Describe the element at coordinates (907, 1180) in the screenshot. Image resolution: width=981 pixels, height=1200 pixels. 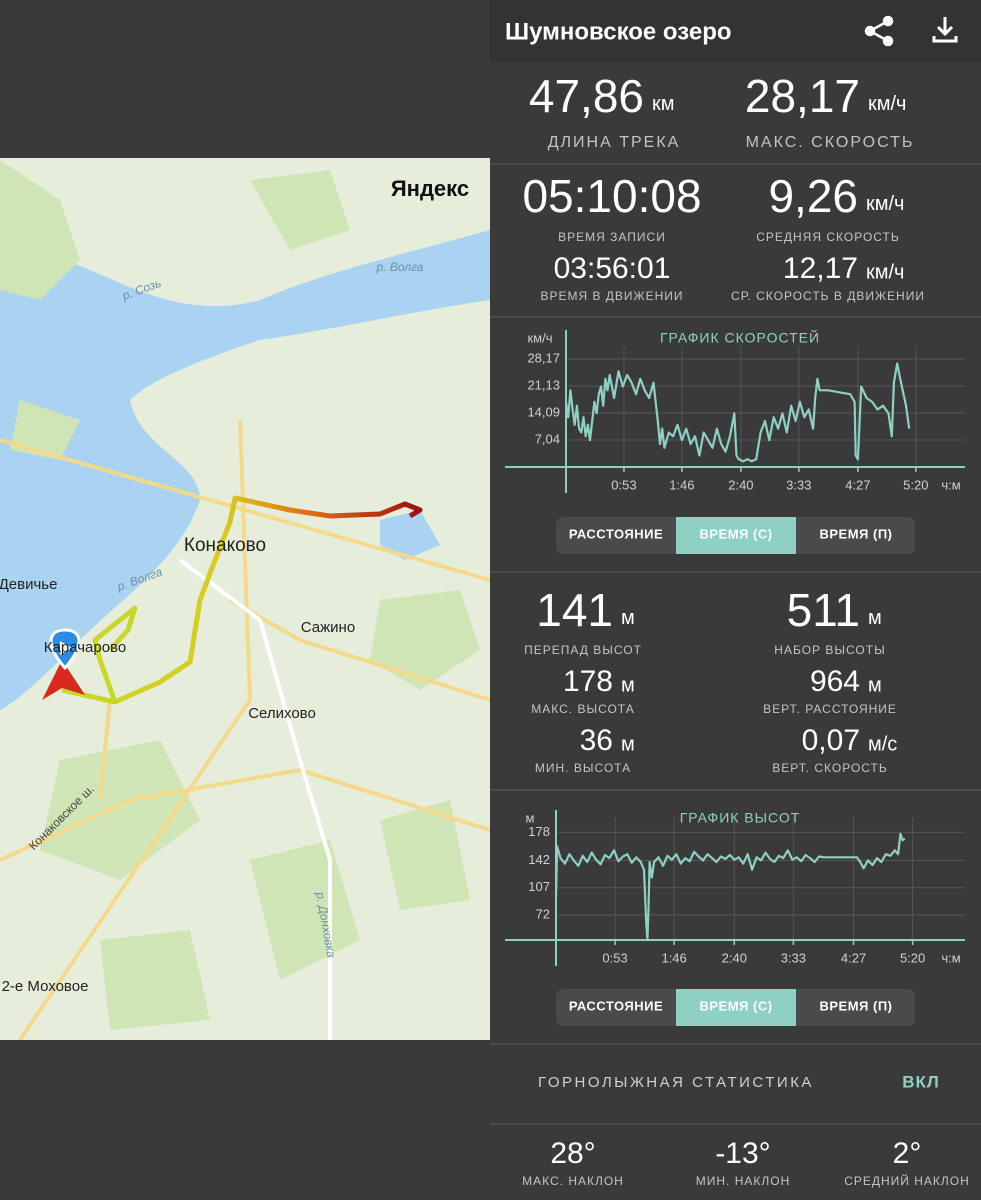
I see `stat-label: СРЕДНИЙ НАКЛОН` at that location.